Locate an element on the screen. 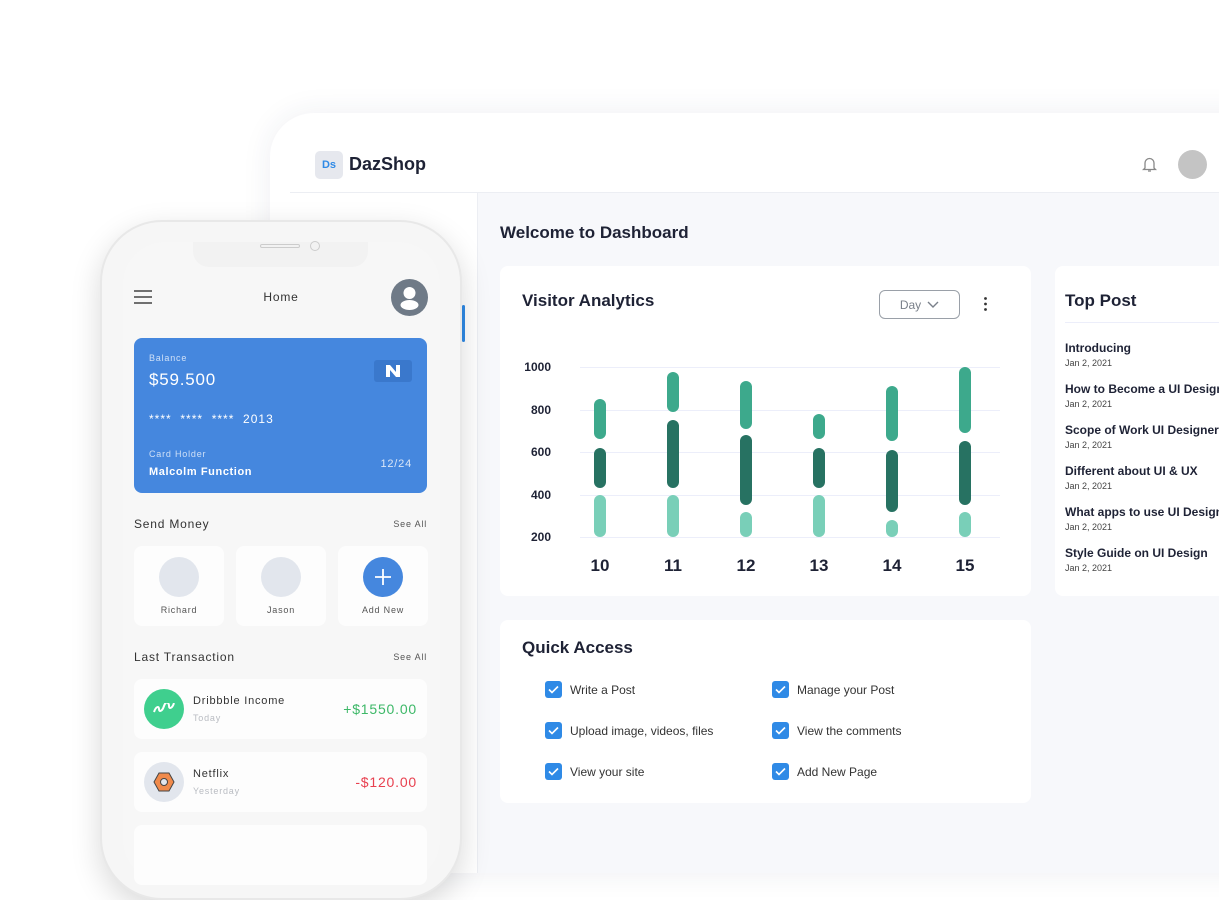 The image size is (1219, 900). phone-speaker is located at coordinates (280, 246).